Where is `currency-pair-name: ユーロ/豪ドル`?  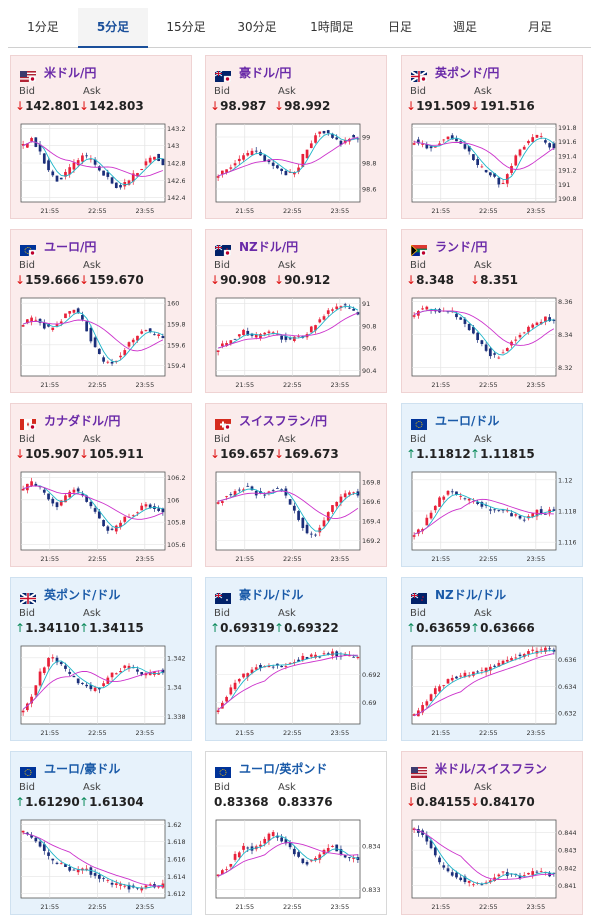
currency-pair-name: ユーロ/豪ドル is located at coordinates (82, 768).